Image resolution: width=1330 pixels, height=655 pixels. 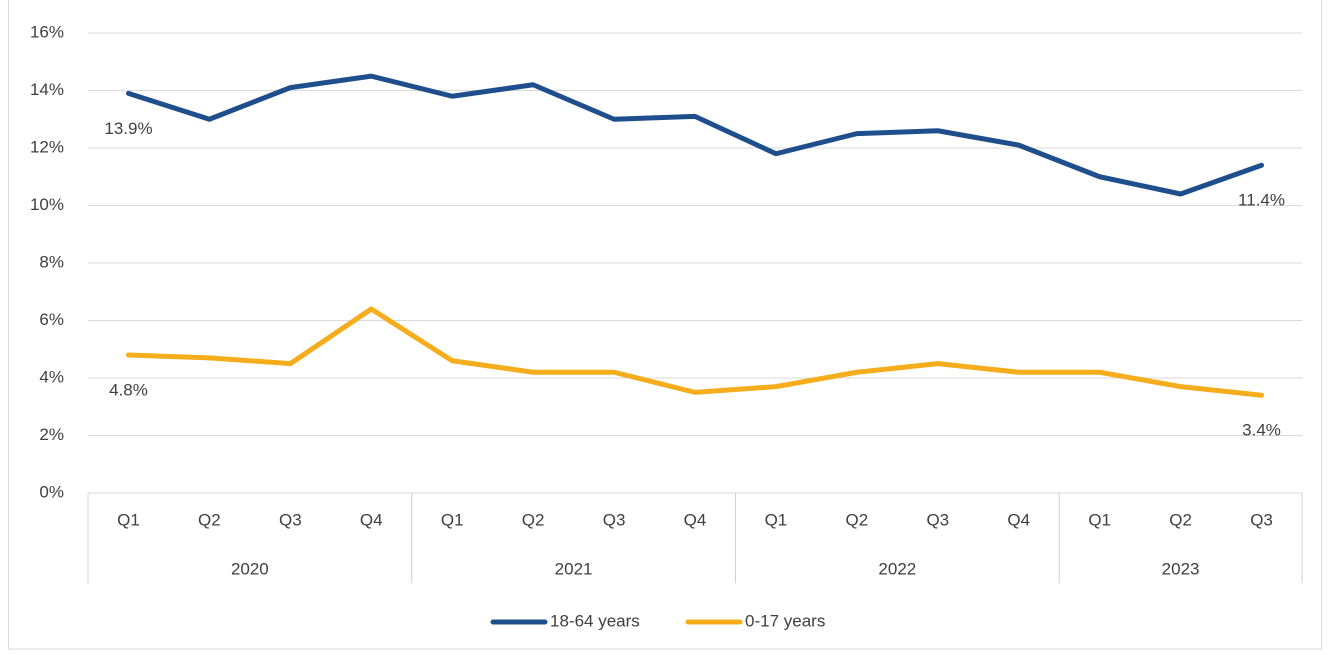 What do you see at coordinates (695, 352) in the screenshot?
I see `series-line` at bounding box center [695, 352].